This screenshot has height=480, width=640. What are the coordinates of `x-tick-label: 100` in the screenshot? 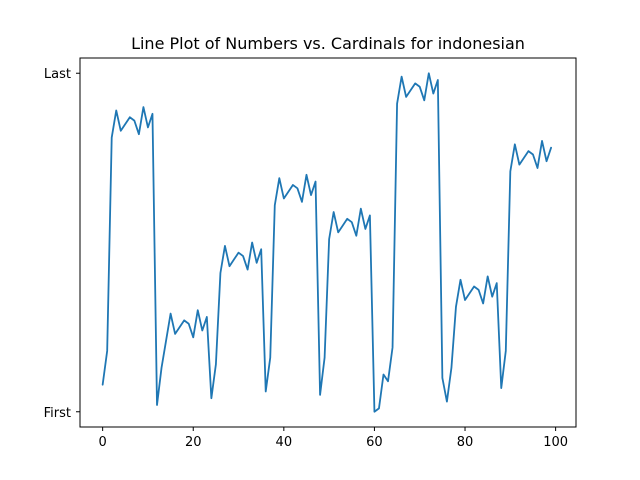 It's located at (555, 442).